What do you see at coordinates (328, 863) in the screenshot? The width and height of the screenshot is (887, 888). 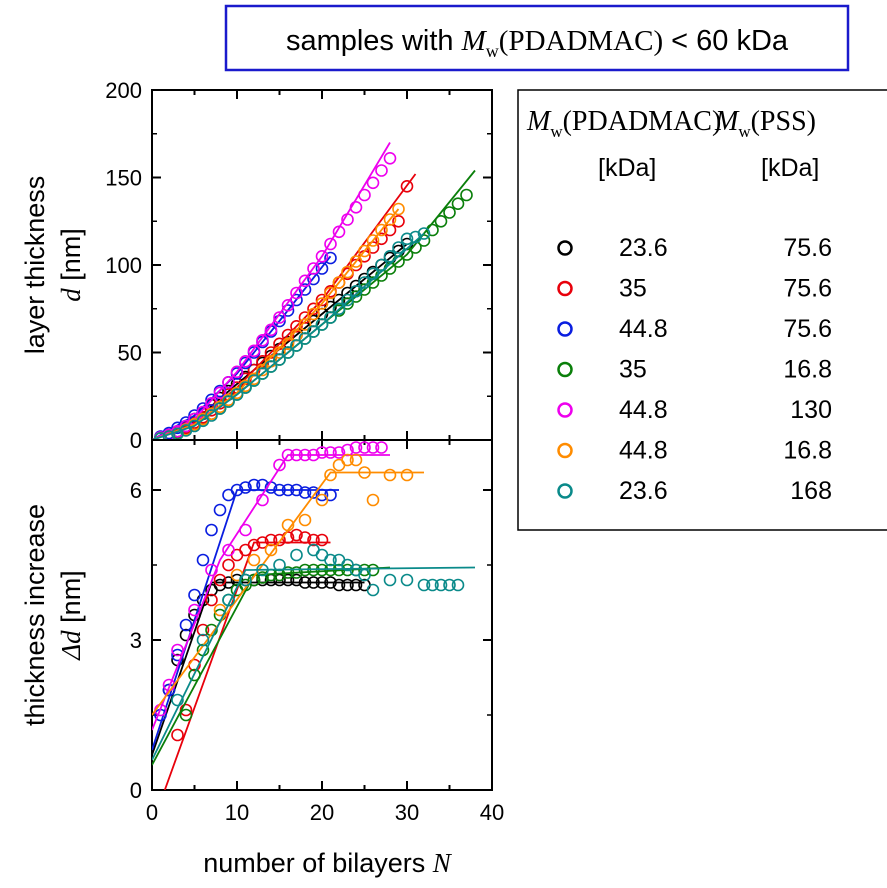 I see `x-axis-label: number of bilayers N` at bounding box center [328, 863].